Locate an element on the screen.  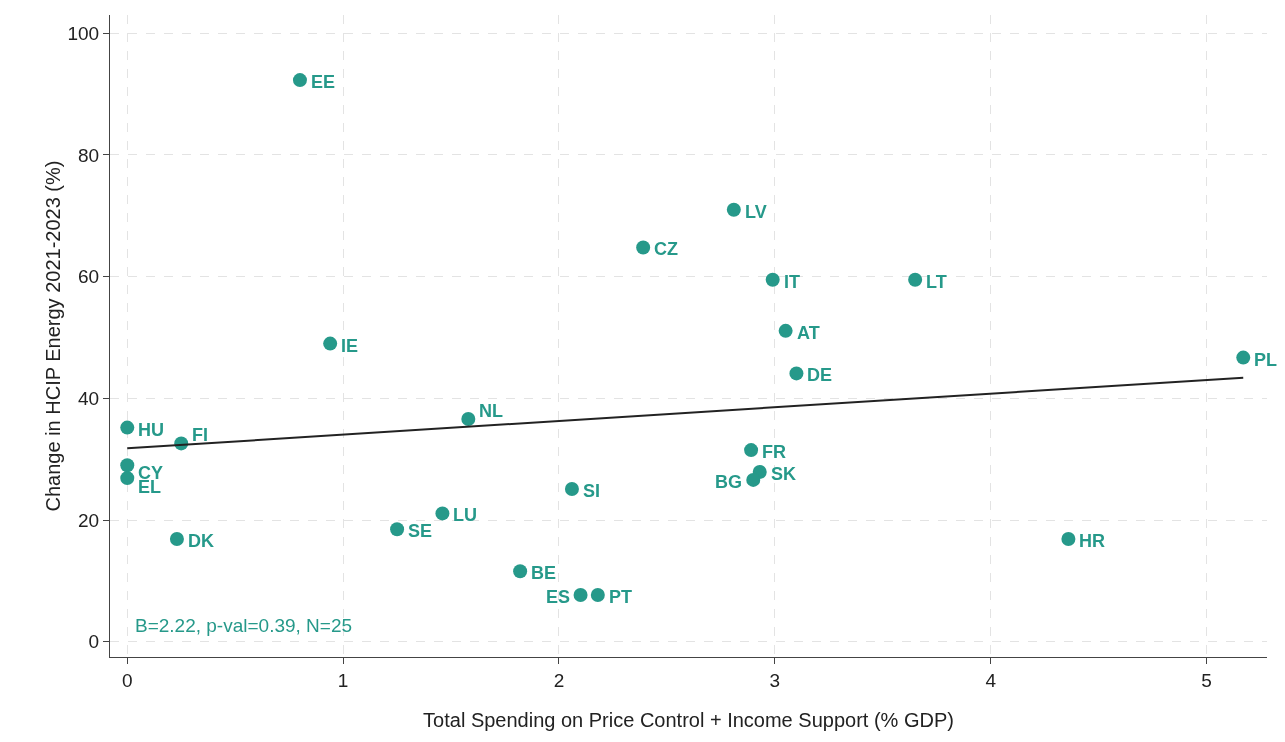
x-tick-label: 1 is located at coordinates (343, 680).